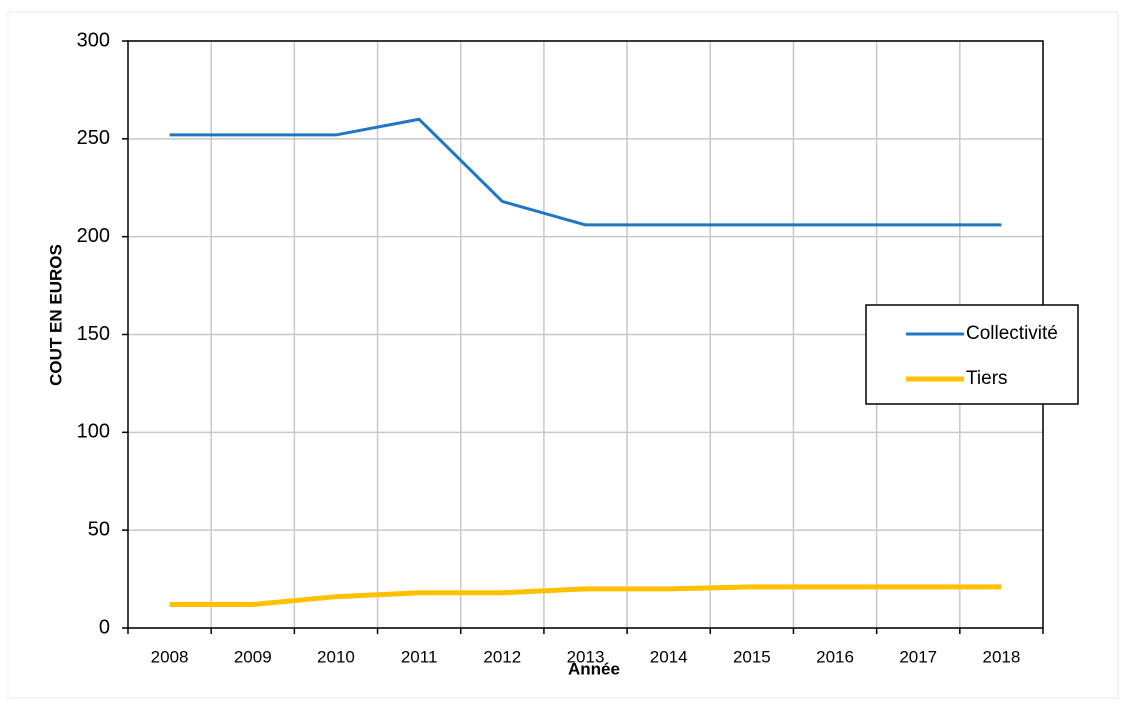 Image resolution: width=1130 pixels, height=706 pixels. I want to click on x-tick-label: 2009, so click(253, 656).